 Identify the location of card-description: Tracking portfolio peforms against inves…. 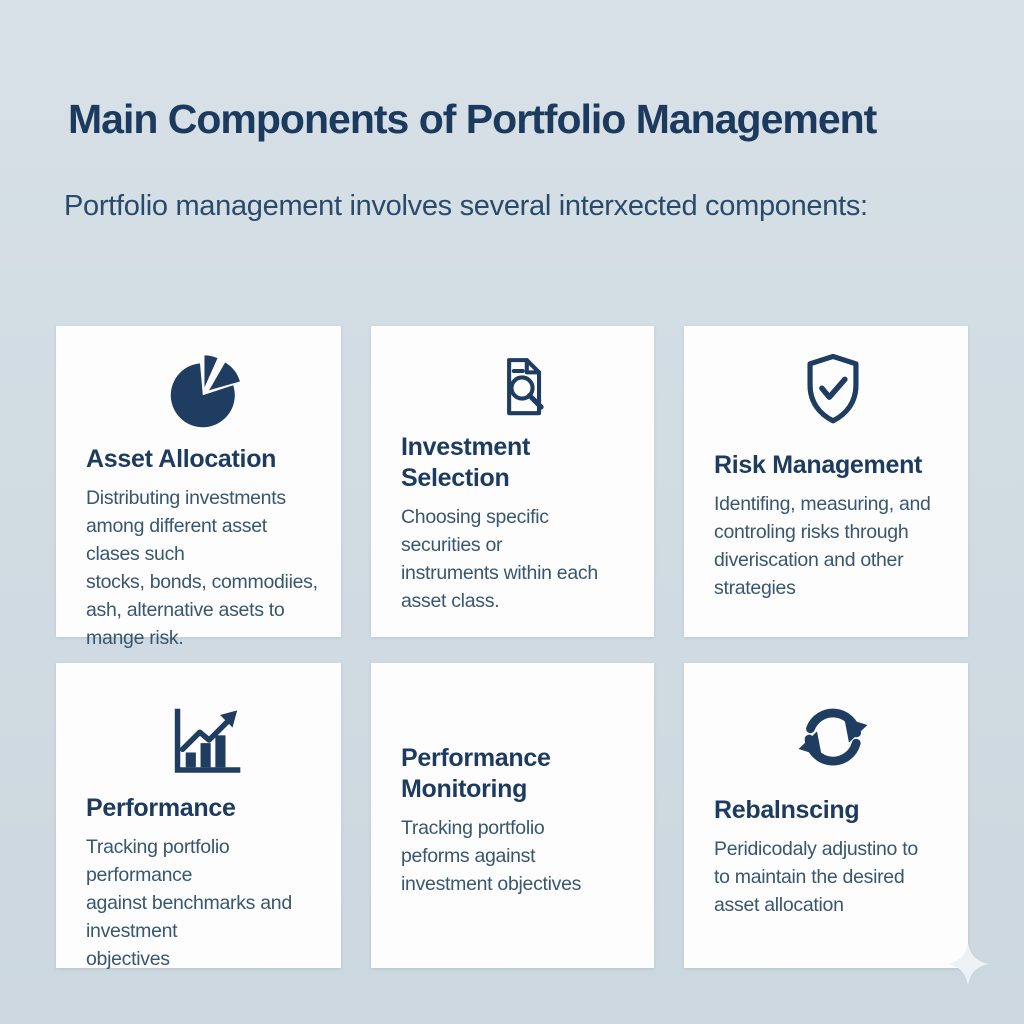
(491, 856).